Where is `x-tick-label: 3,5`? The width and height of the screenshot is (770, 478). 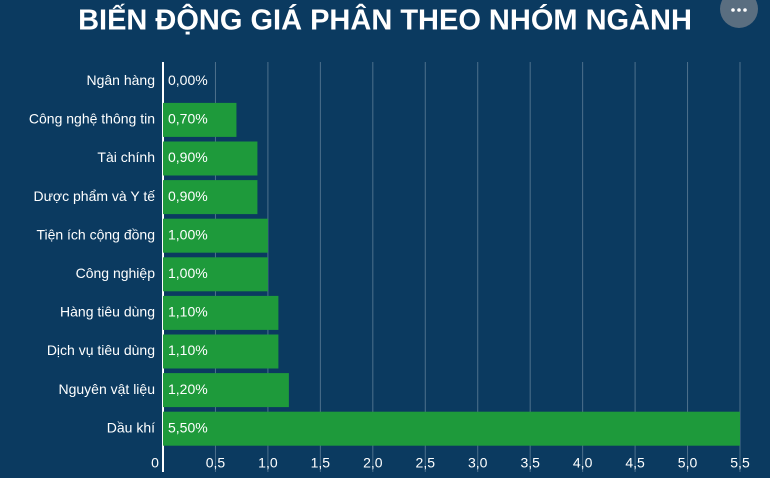 x-tick-label: 3,5 is located at coordinates (530, 463).